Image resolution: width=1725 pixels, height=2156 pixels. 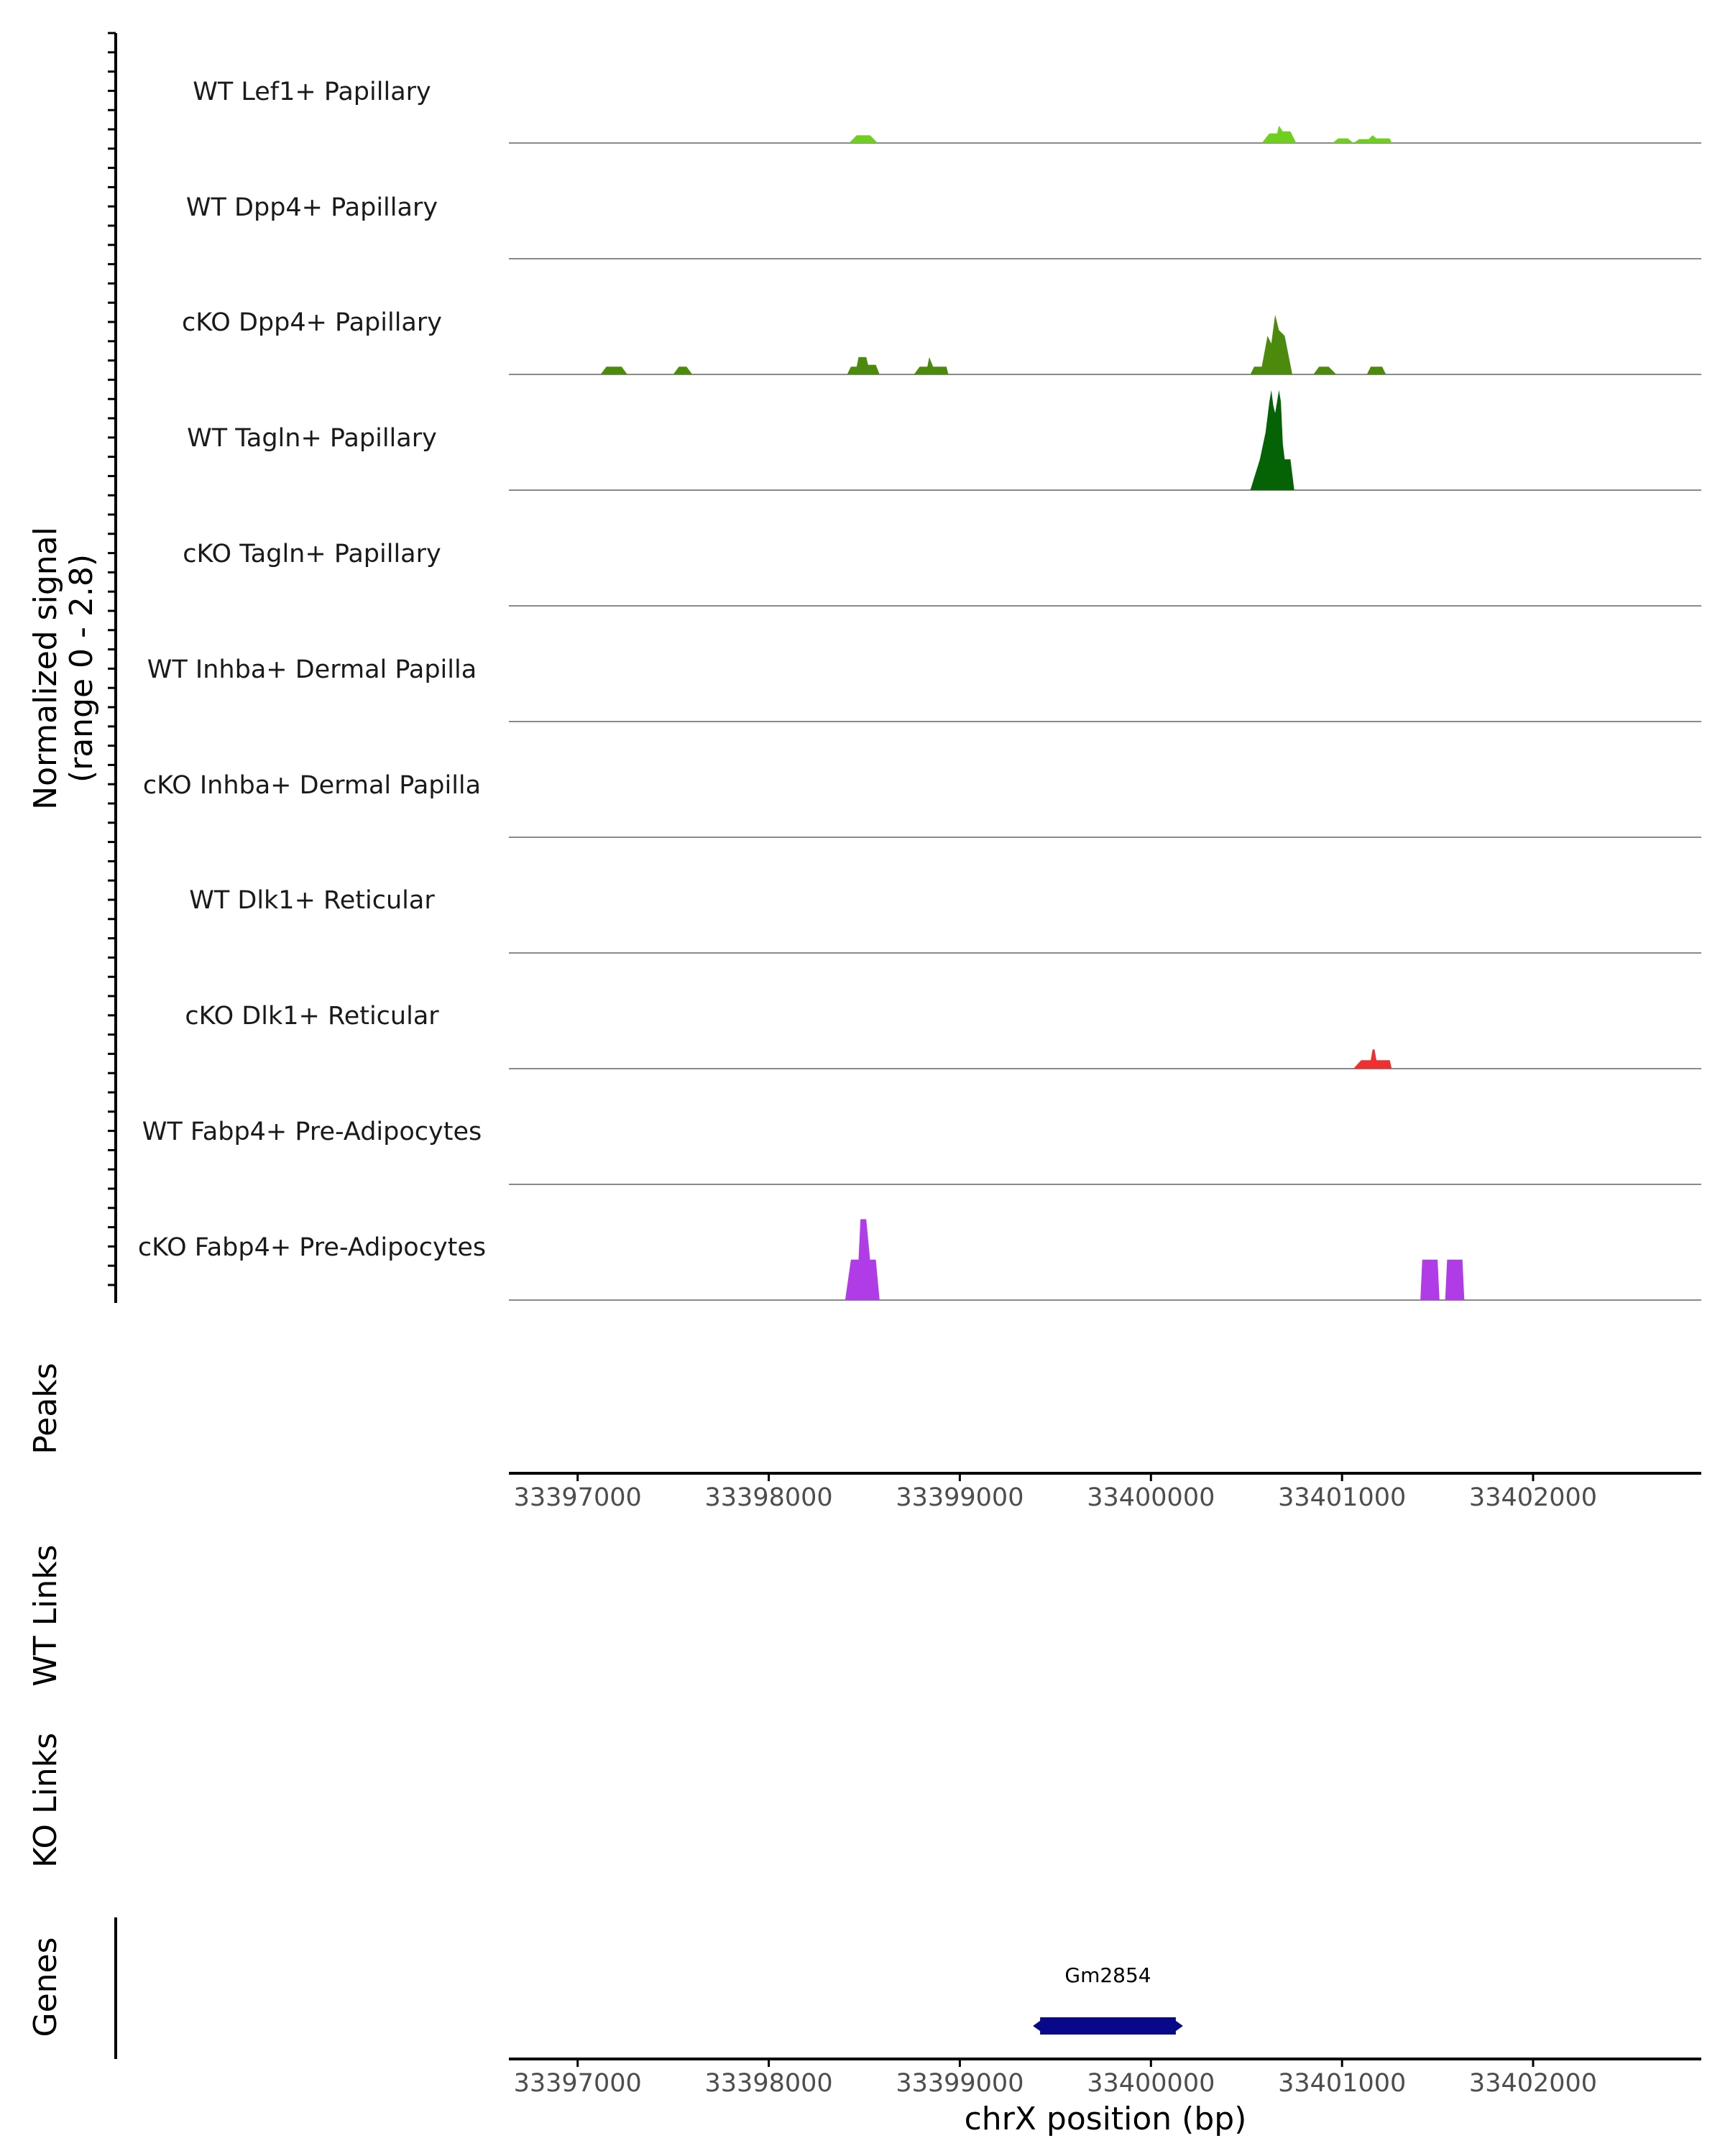 I want to click on wt-links-panel-label: WT Links, so click(x=45, y=1615).